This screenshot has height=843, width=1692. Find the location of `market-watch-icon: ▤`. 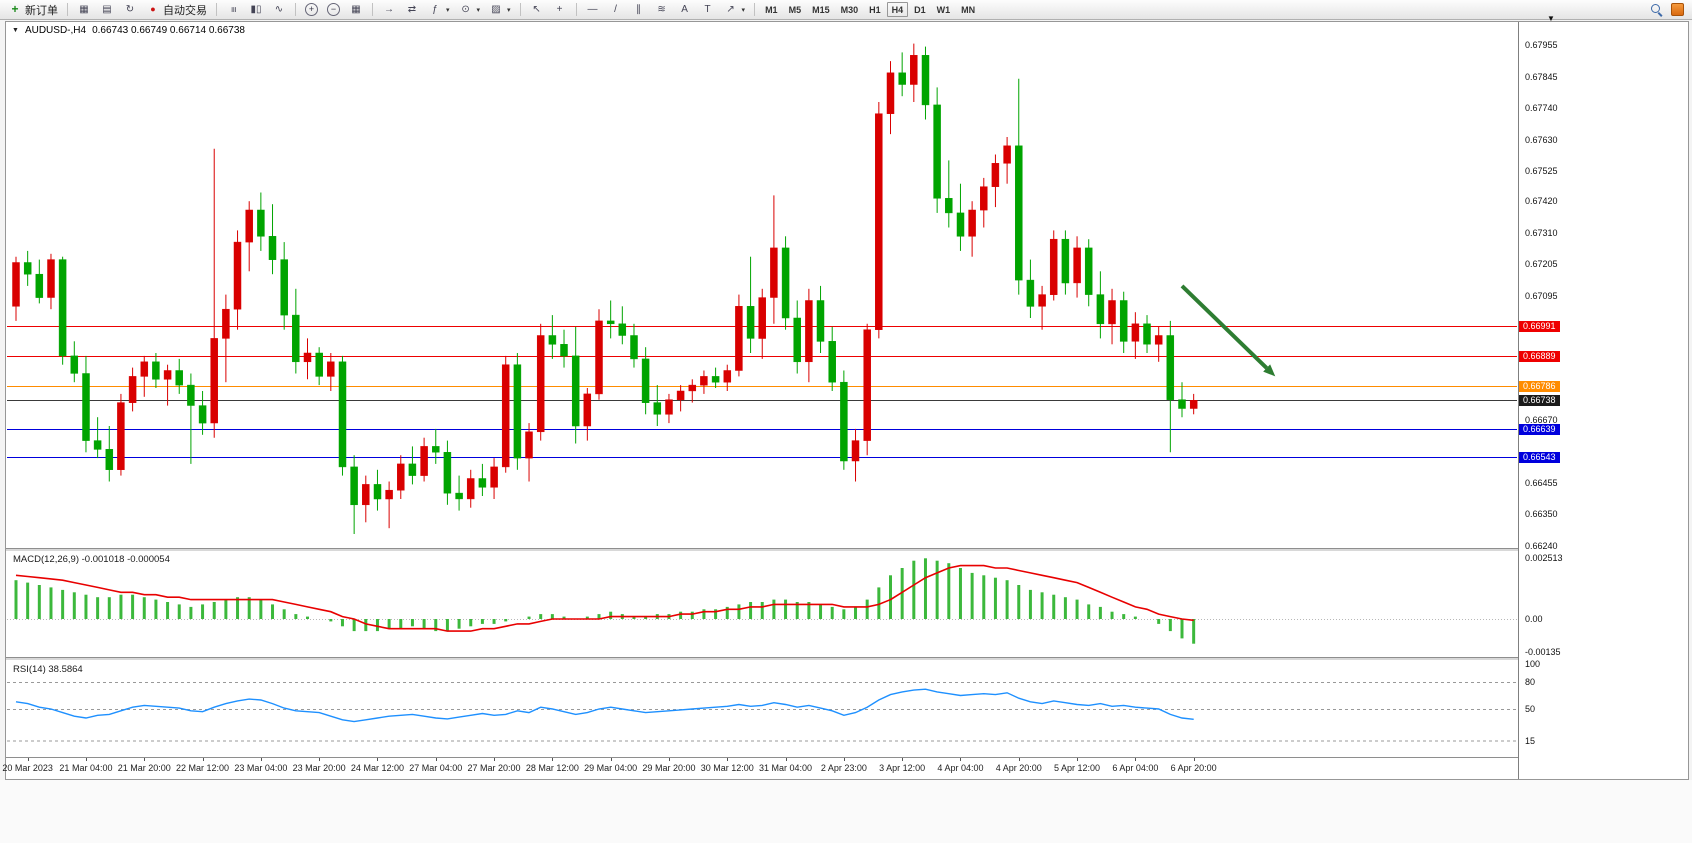

market-watch-icon: ▤ is located at coordinates (107, 9).